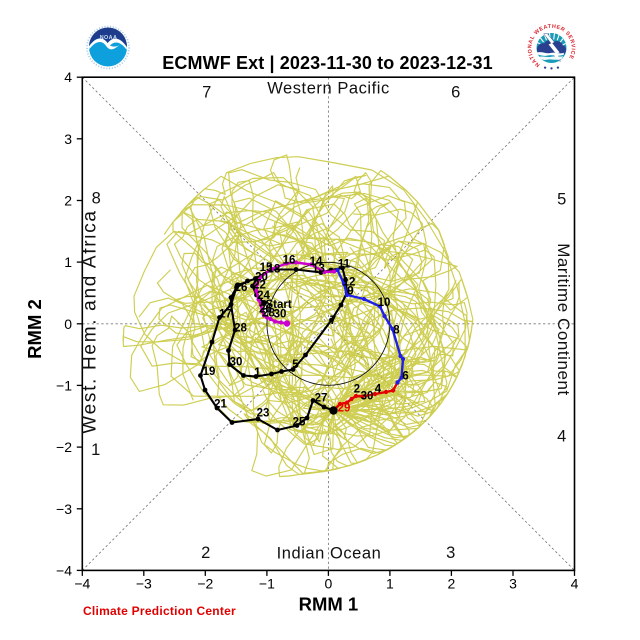 The height and width of the screenshot is (640, 640). Describe the element at coordinates (384, 303) in the screenshot. I see `svg-text: 10` at that location.